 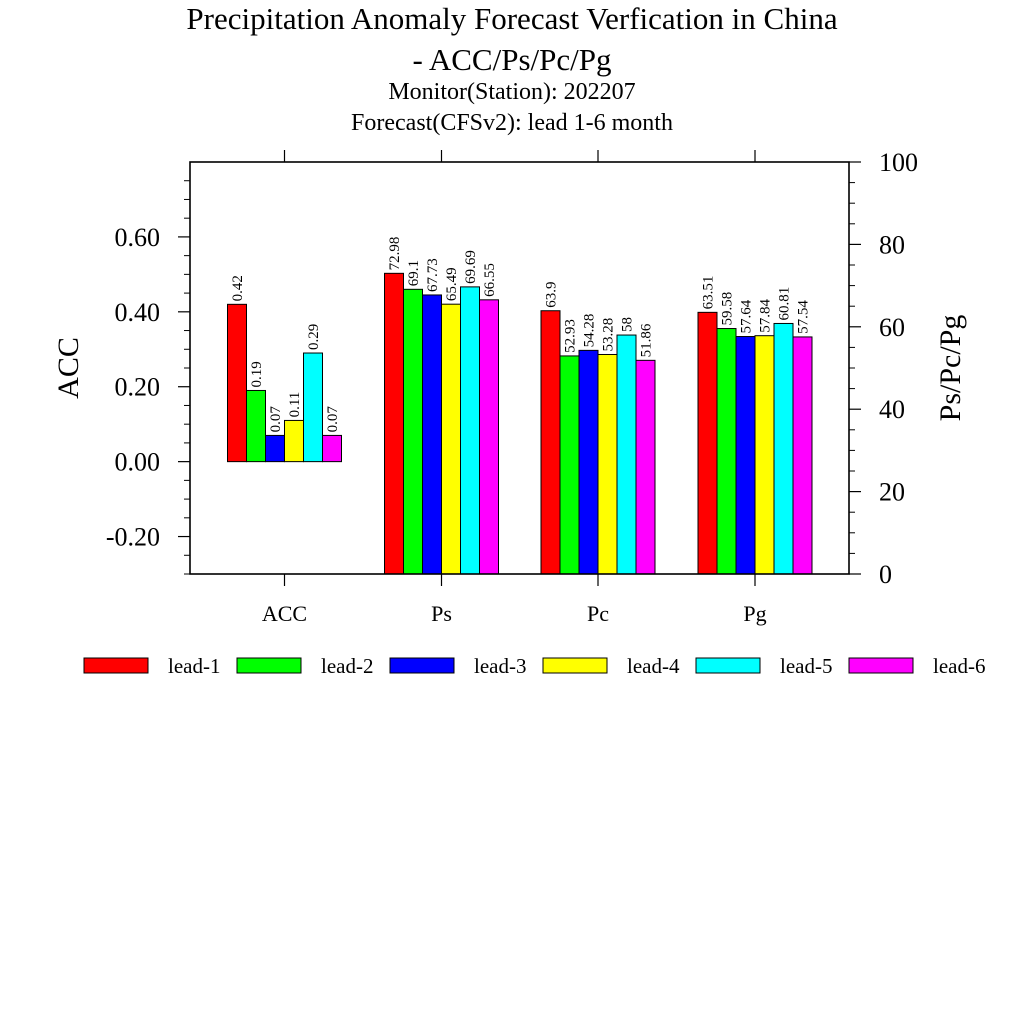 What do you see at coordinates (257, 374) in the screenshot?
I see `bar-label-acc-lead-2: 0.19` at bounding box center [257, 374].